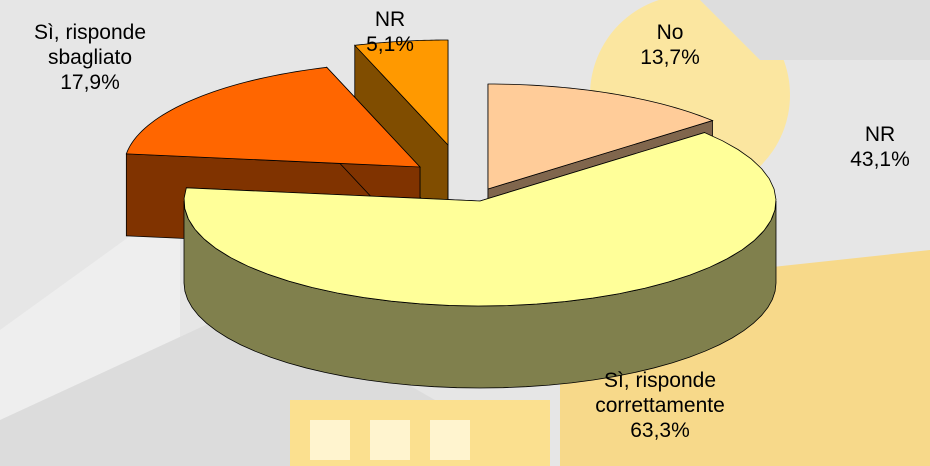  I want to click on slice-label: Sì, risponde correttamente, so click(660, 393).